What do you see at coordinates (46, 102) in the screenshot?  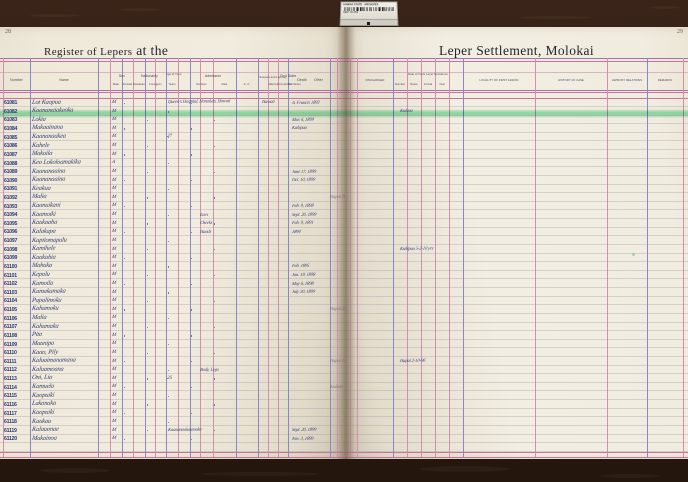 I see `row-name: Lot Kaopua` at bounding box center [46, 102].